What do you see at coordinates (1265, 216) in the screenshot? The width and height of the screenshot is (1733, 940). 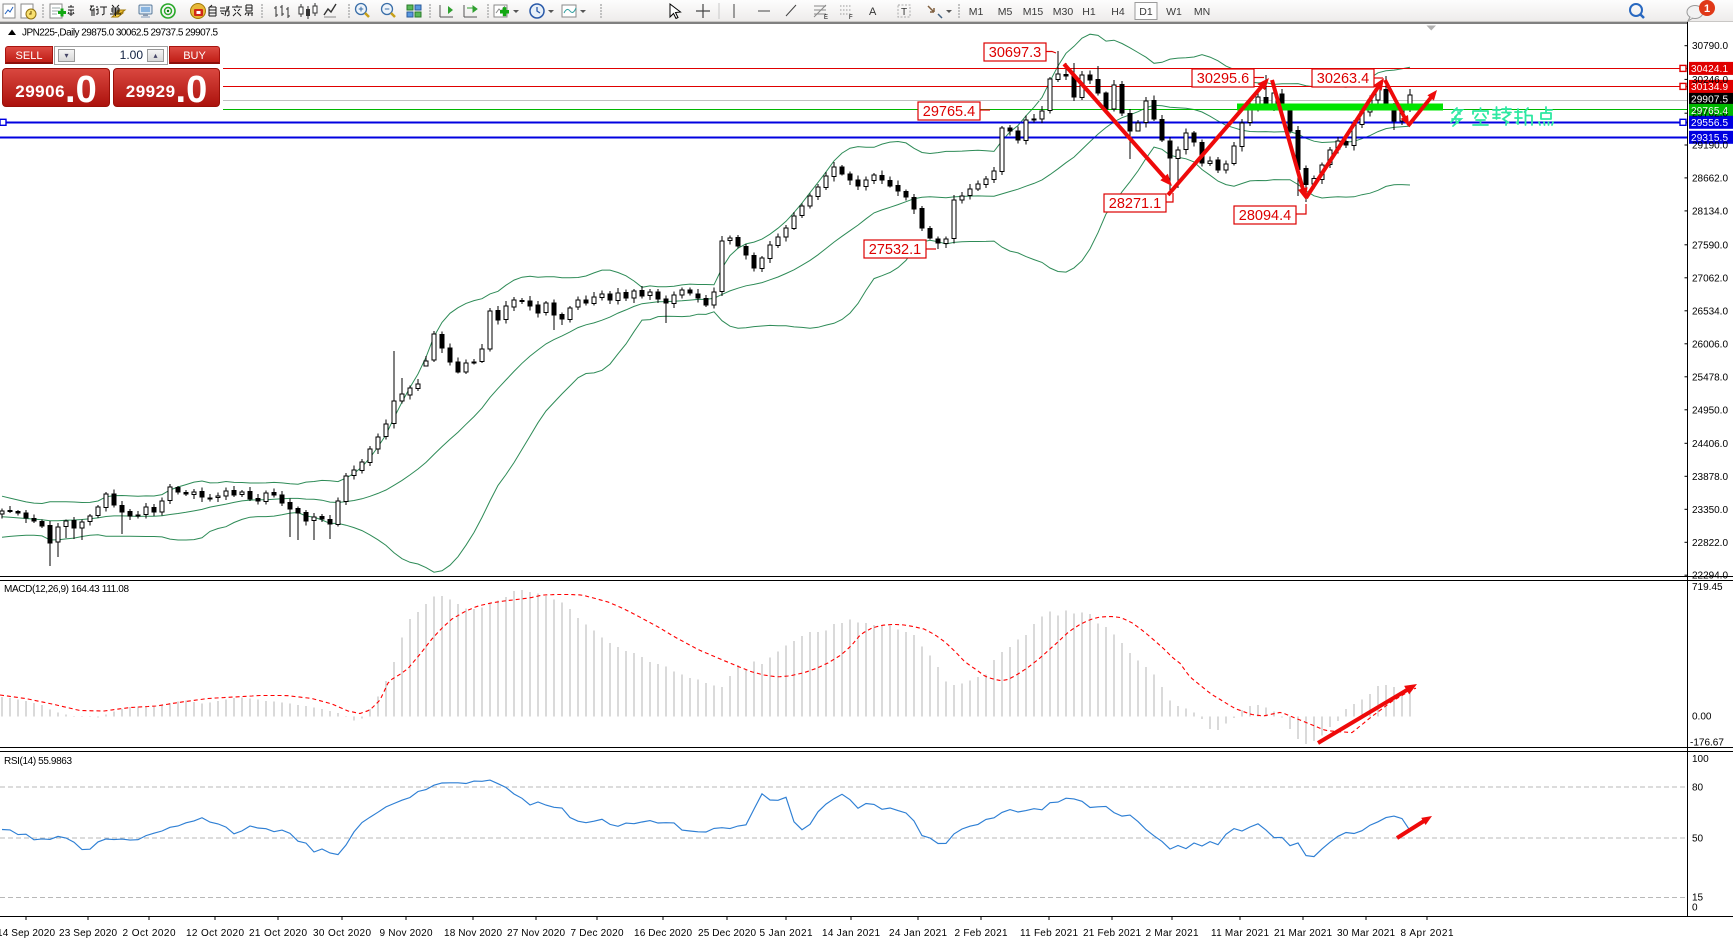 I see `svg-text: 28094.4` at bounding box center [1265, 216].